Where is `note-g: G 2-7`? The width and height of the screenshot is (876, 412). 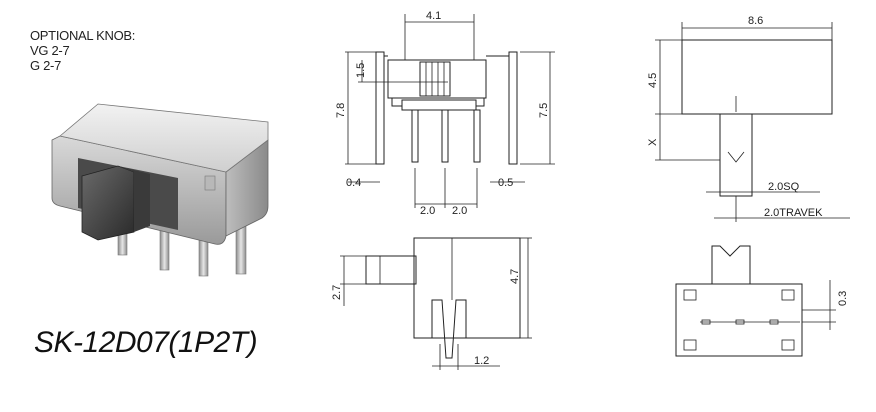 note-g: G 2-7 is located at coordinates (46, 65).